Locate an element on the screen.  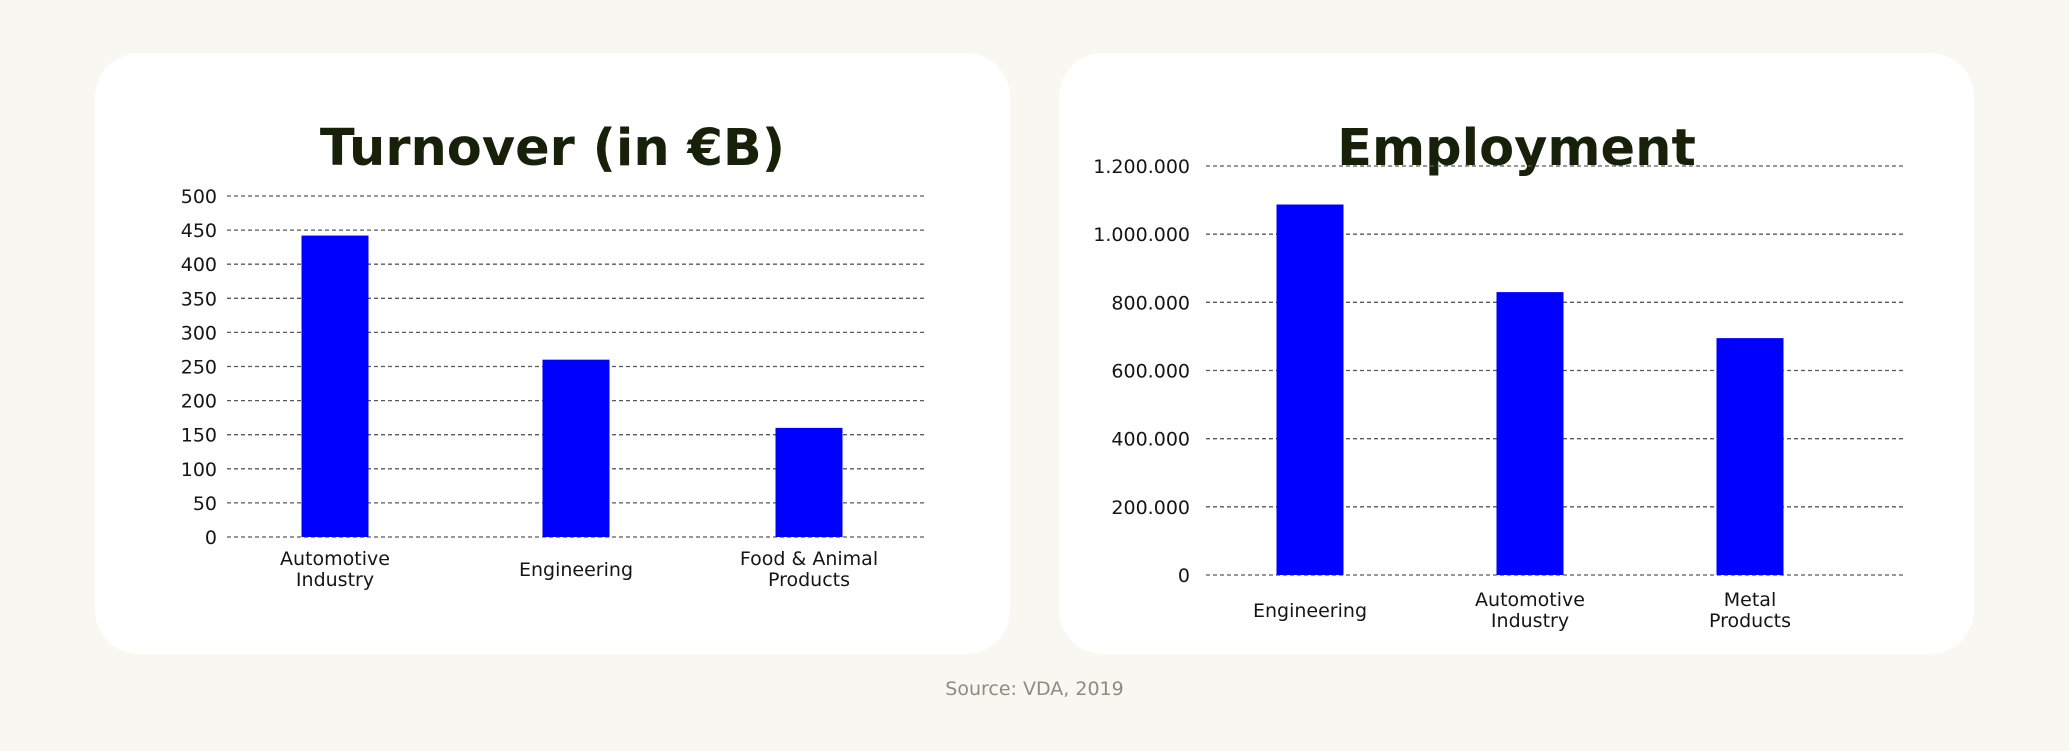
employment-y-tick-label: 0 is located at coordinates (1184, 576).